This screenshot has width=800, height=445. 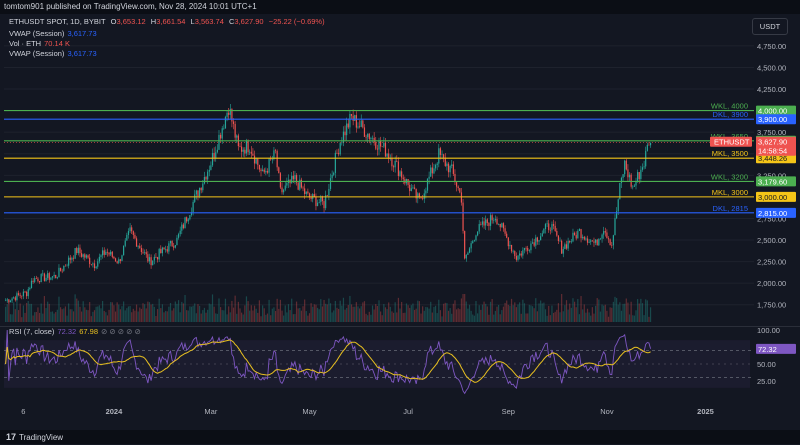 I want to click on level-price-tag-text: 3,448.26, so click(x=772, y=158).